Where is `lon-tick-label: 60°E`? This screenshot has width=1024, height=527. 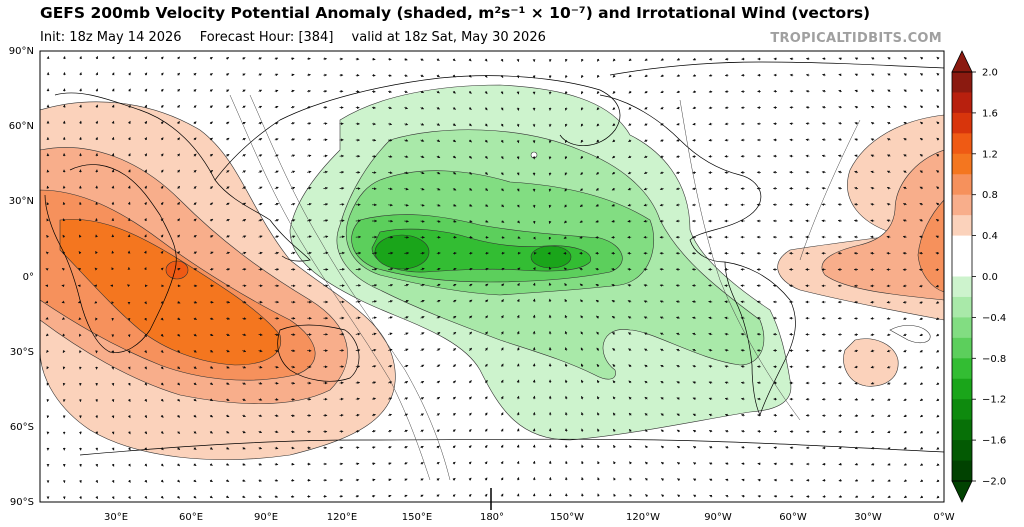
lon-tick-label: 60°E is located at coordinates (191, 517).